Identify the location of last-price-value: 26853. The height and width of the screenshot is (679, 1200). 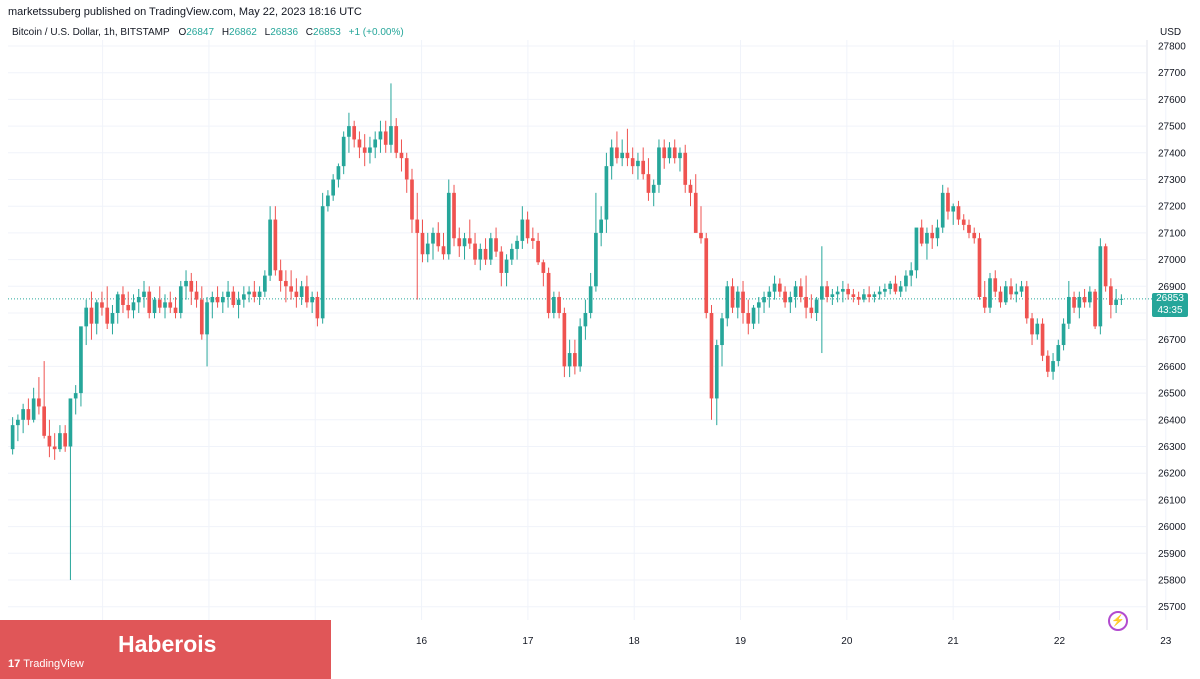
(1170, 298).